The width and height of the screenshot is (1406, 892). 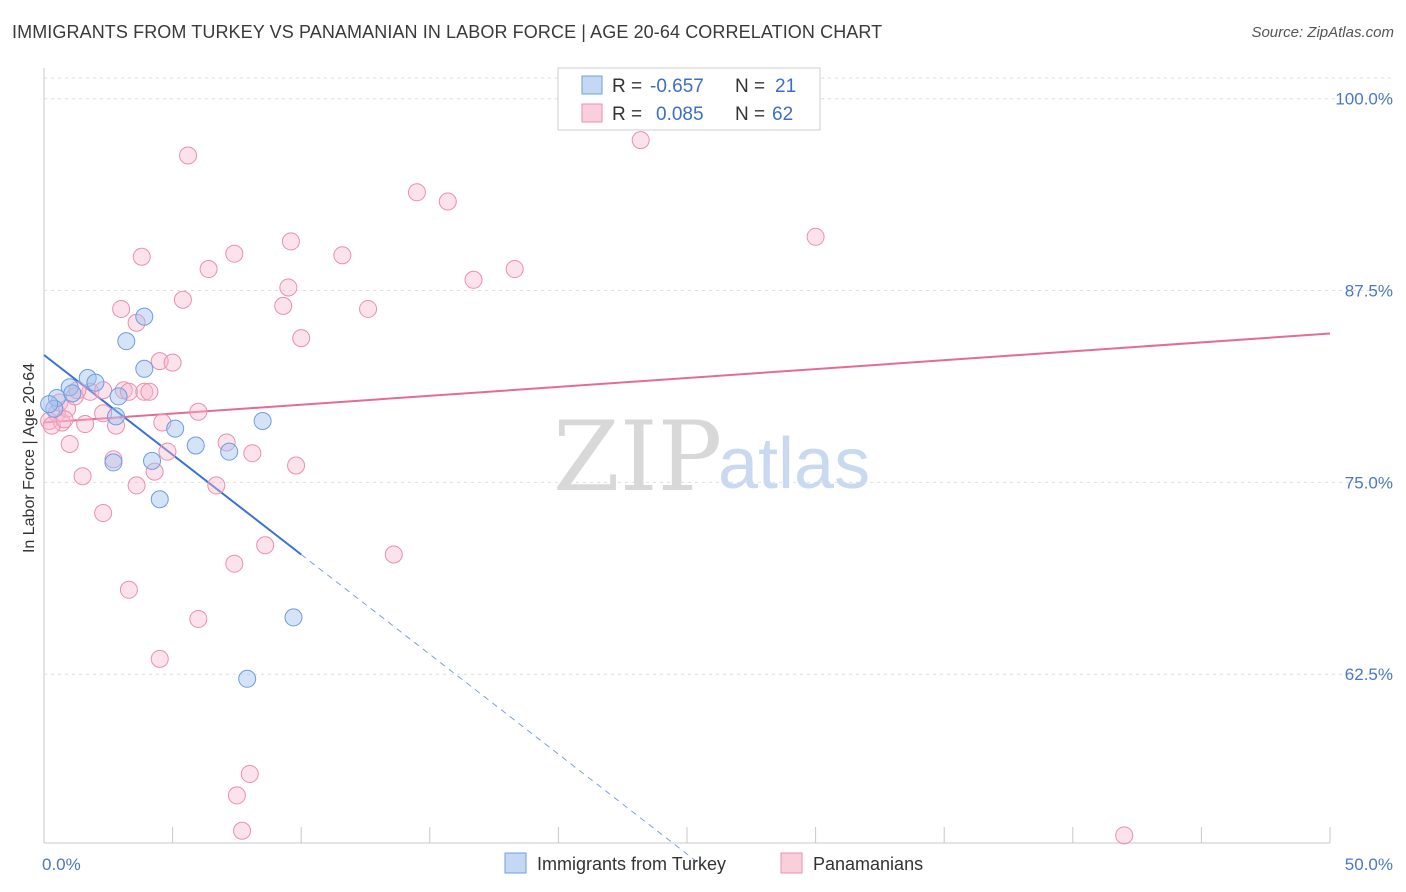 What do you see at coordinates (794, 464) in the screenshot?
I see `watermark-atlas: atlas` at bounding box center [794, 464].